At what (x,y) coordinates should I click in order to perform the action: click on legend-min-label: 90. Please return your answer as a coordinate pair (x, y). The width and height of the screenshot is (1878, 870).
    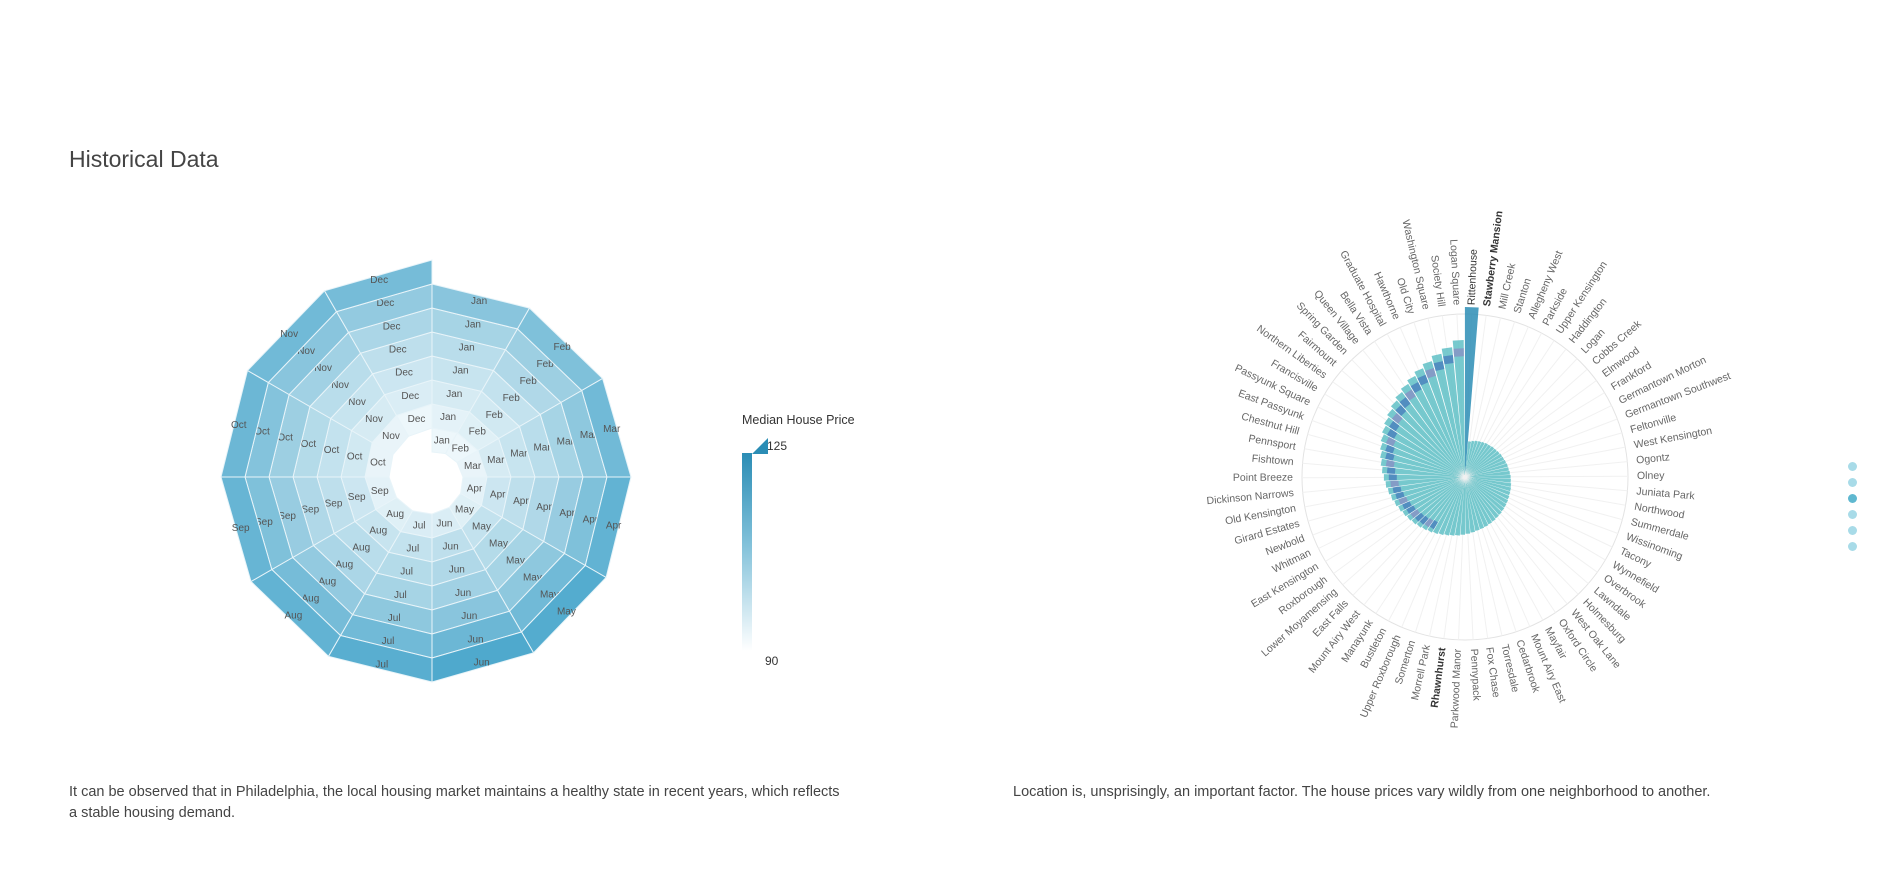
    Looking at the image, I should click on (772, 661).